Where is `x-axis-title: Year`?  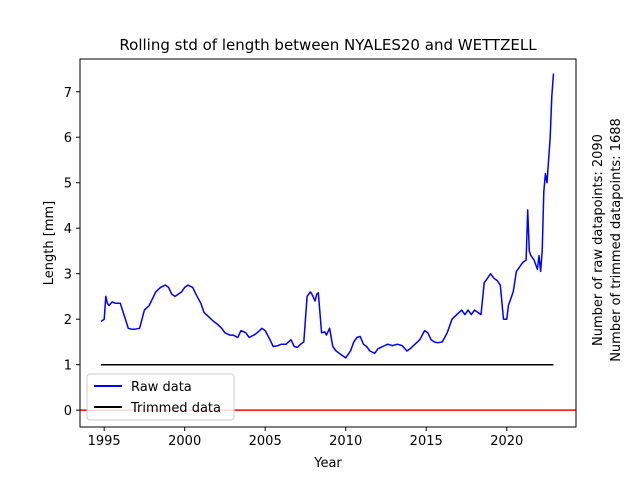
x-axis-title: Year is located at coordinates (327, 463).